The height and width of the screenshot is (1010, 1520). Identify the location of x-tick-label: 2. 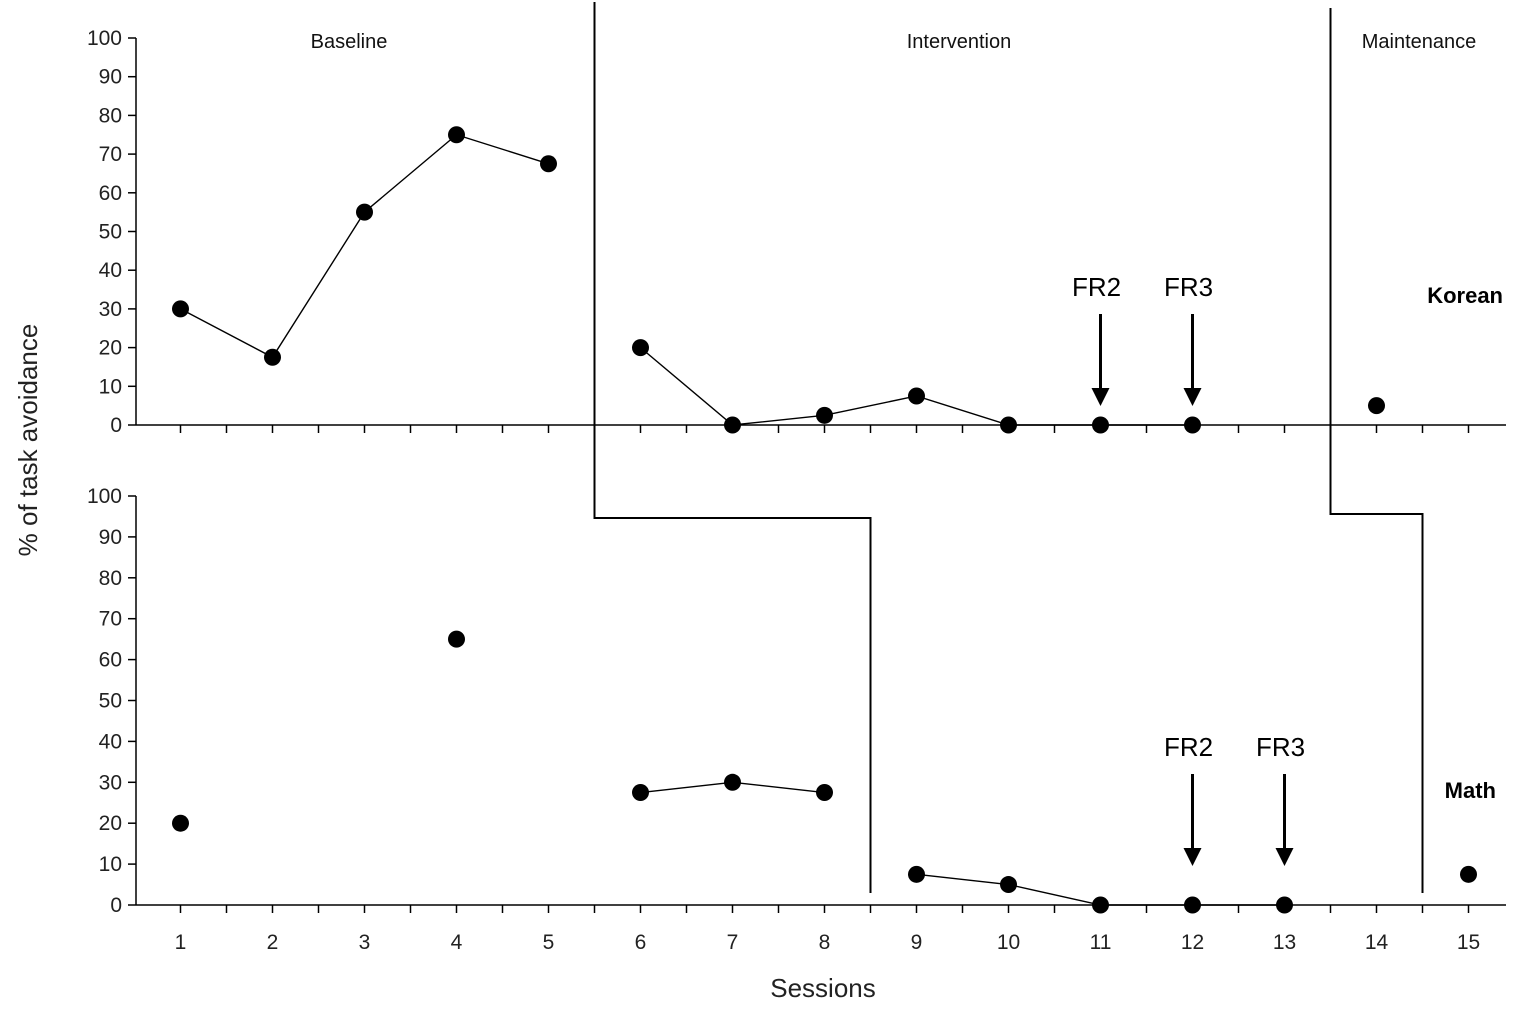
(273, 942).